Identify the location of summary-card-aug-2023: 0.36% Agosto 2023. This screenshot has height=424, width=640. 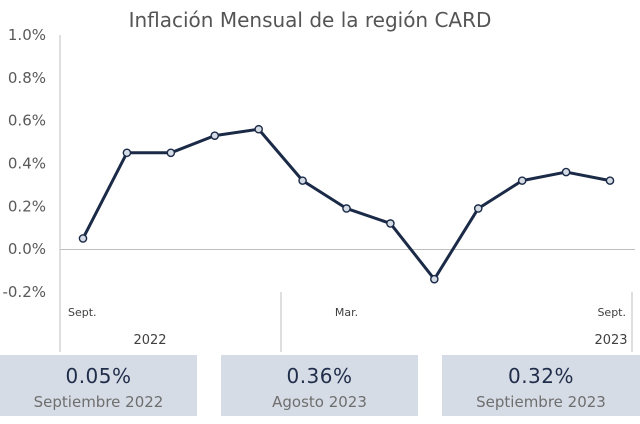
(319, 385).